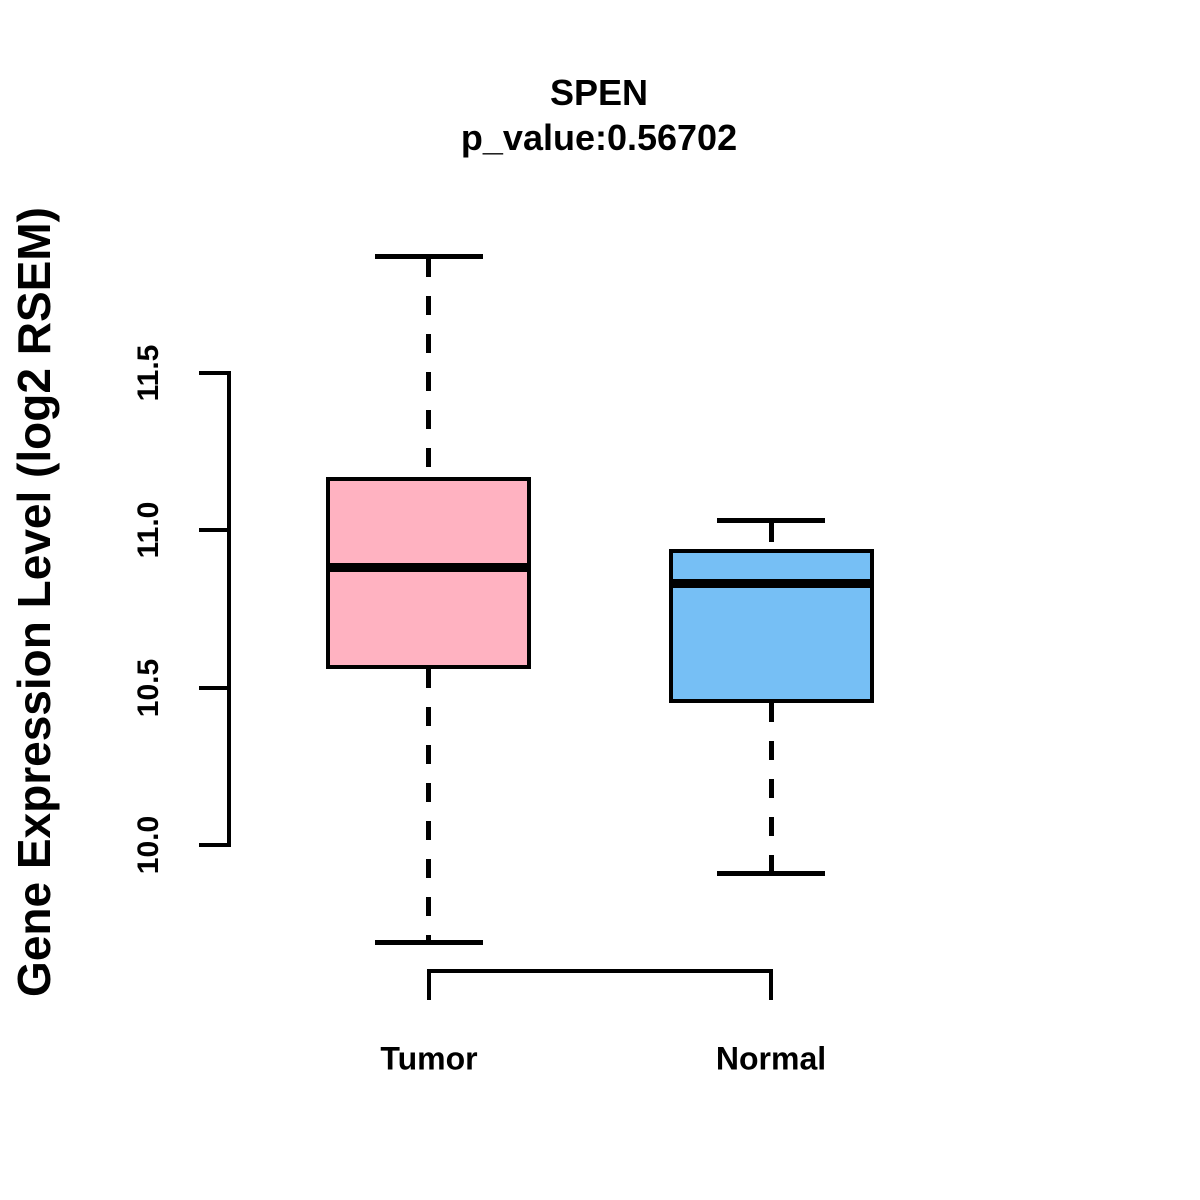 Image resolution: width=1200 pixels, height=1200 pixels. Describe the element at coordinates (428, 573) in the screenshot. I see `box-tumor` at that location.